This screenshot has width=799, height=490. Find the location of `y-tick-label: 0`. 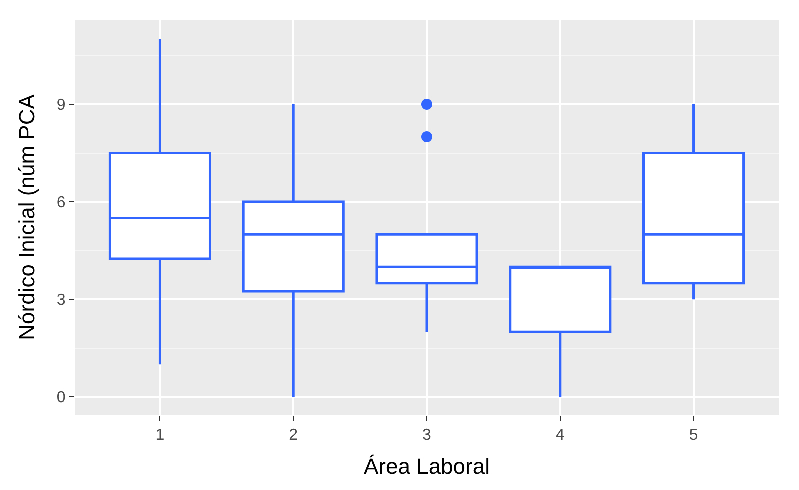

y-tick-label: 0 is located at coordinates (61, 398).